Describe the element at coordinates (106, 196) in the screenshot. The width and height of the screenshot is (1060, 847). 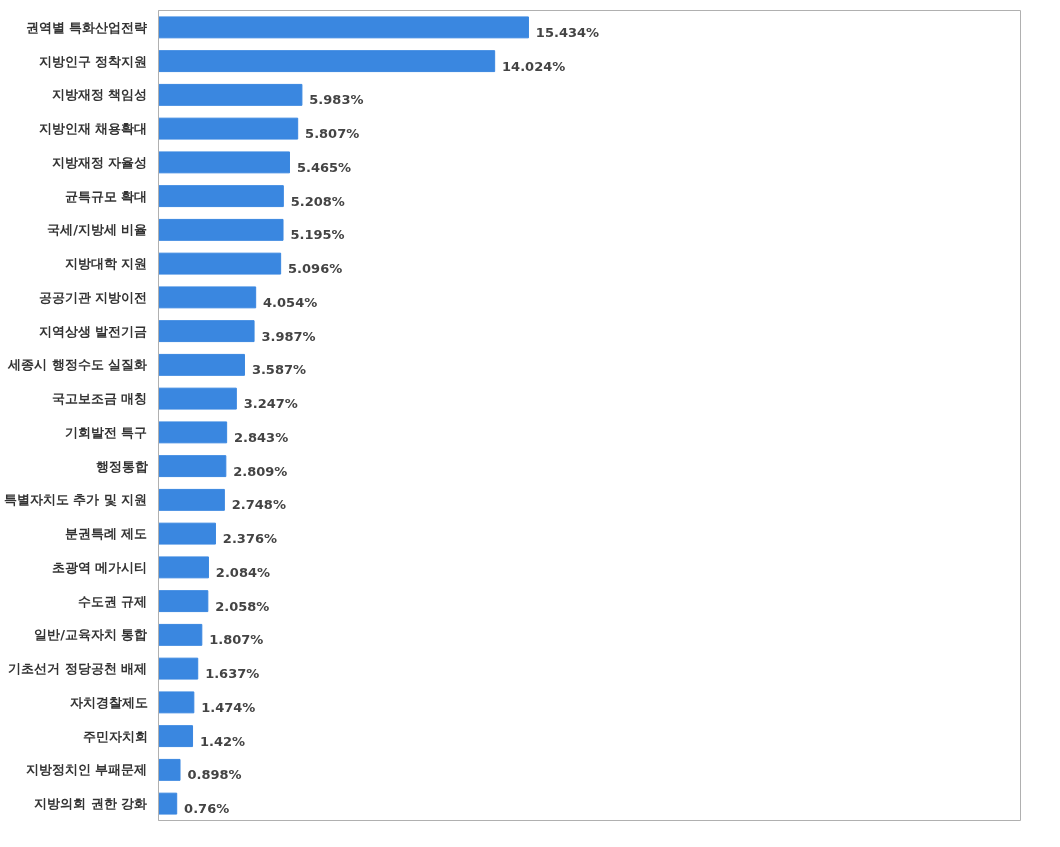
I see `y-tick-label: 균특규모 확대` at that location.